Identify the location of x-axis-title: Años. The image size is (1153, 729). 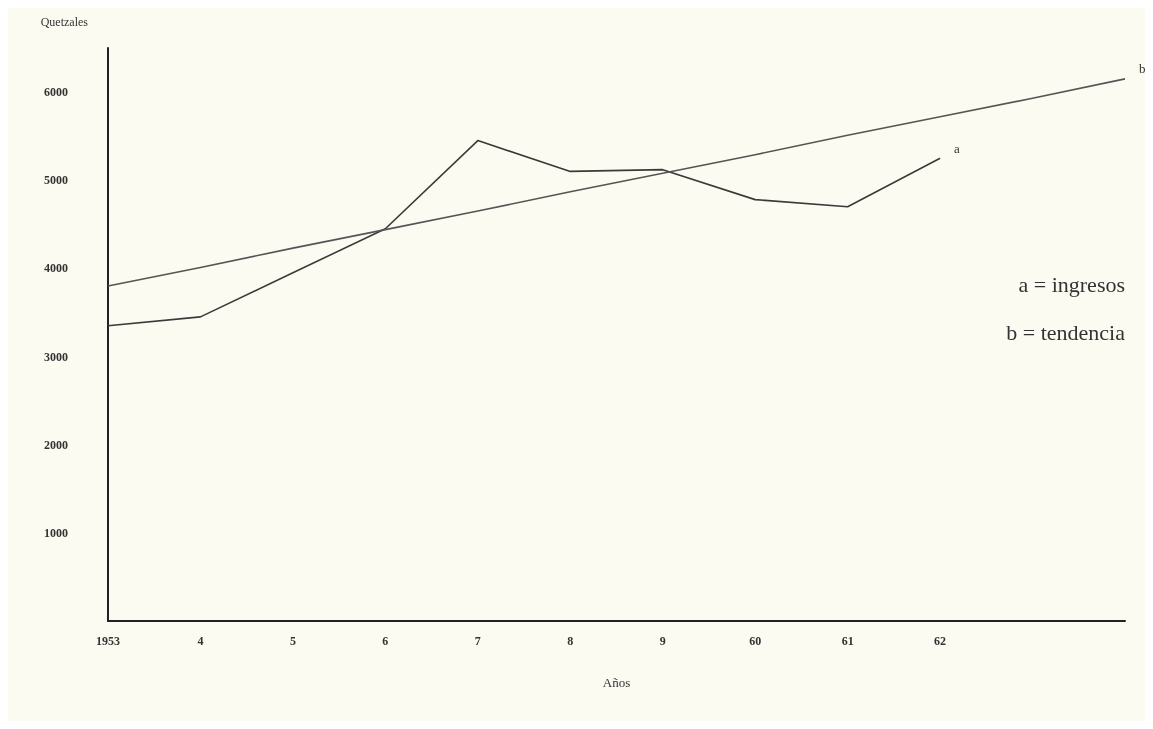
(616, 682).